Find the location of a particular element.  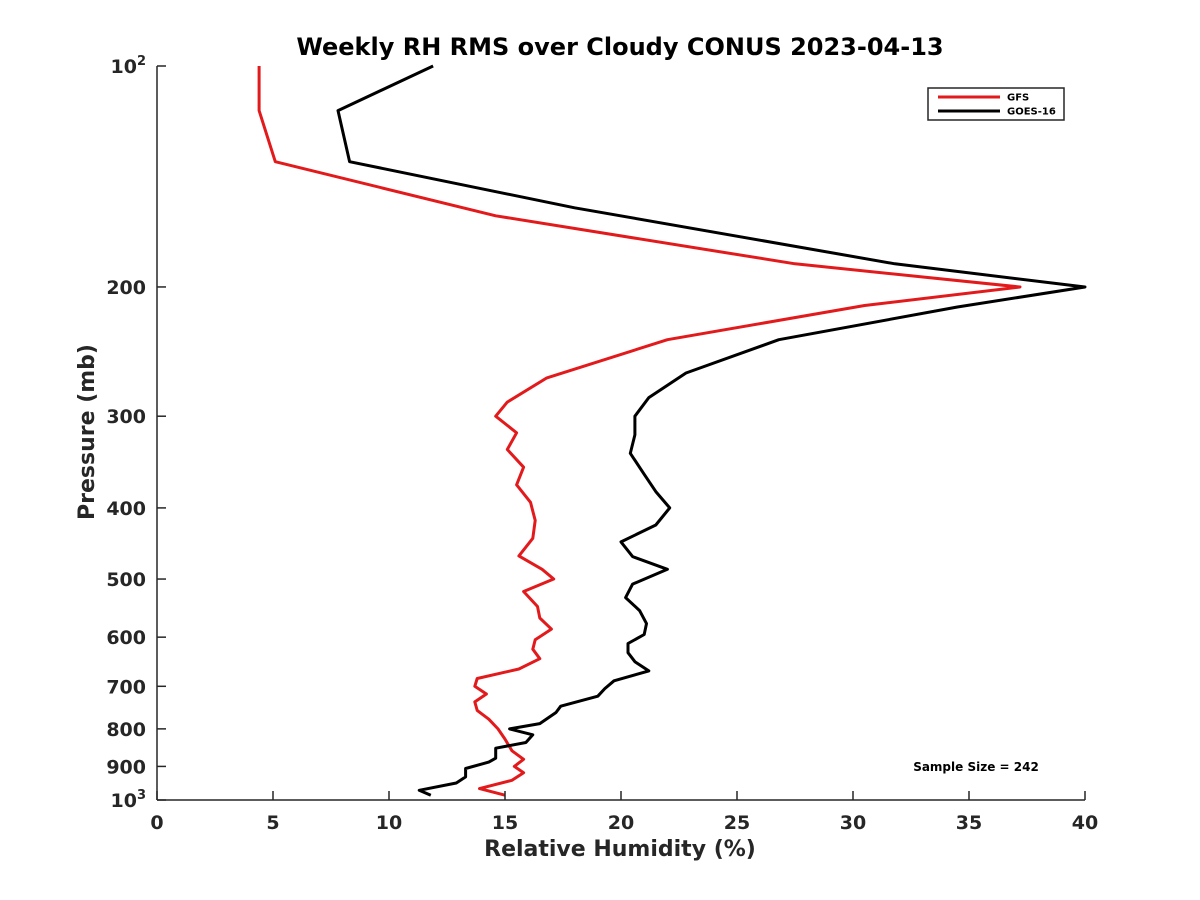

legend: GFS GOES-16 is located at coordinates (996, 104).